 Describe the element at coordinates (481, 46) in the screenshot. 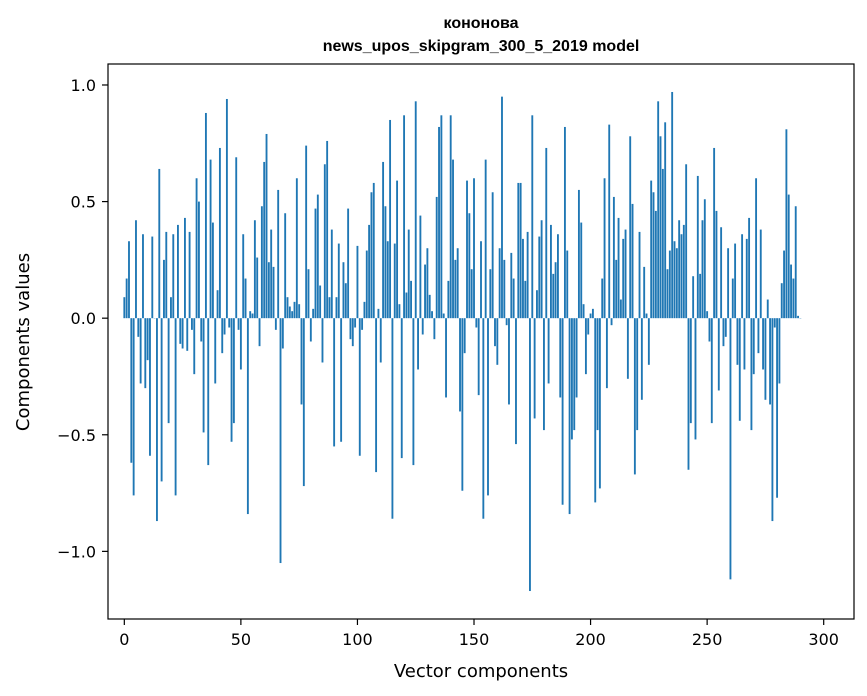

I see `chart-subtitle: news_upos_skipgram_300_5_2019 model` at that location.